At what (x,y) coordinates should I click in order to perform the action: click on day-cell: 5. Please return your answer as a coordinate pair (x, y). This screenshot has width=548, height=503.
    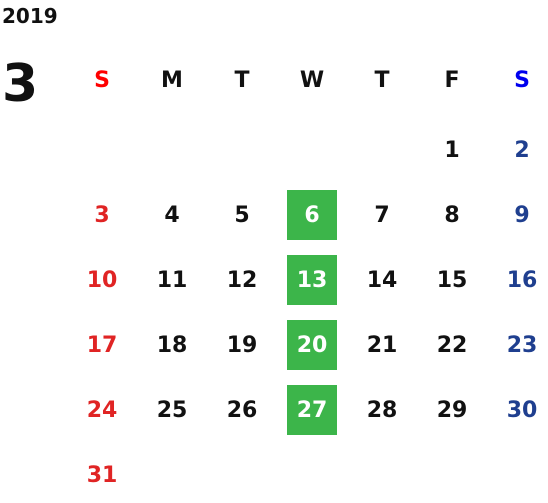
    Looking at the image, I should click on (242, 215).